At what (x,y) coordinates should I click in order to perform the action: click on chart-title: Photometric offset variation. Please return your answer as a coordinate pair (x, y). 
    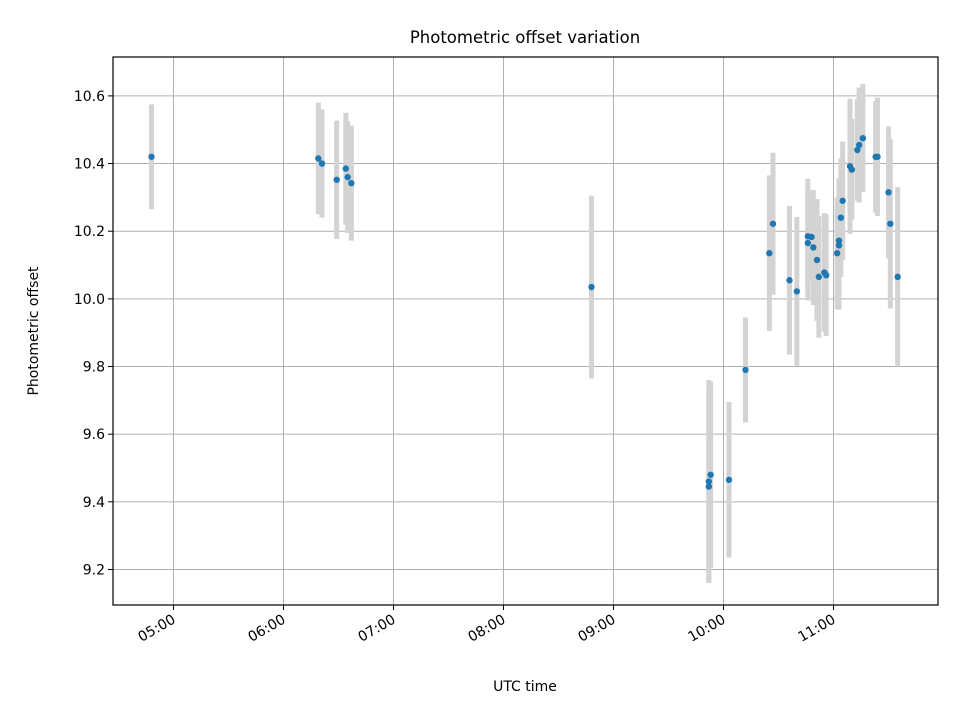
    Looking at the image, I should click on (525, 37).